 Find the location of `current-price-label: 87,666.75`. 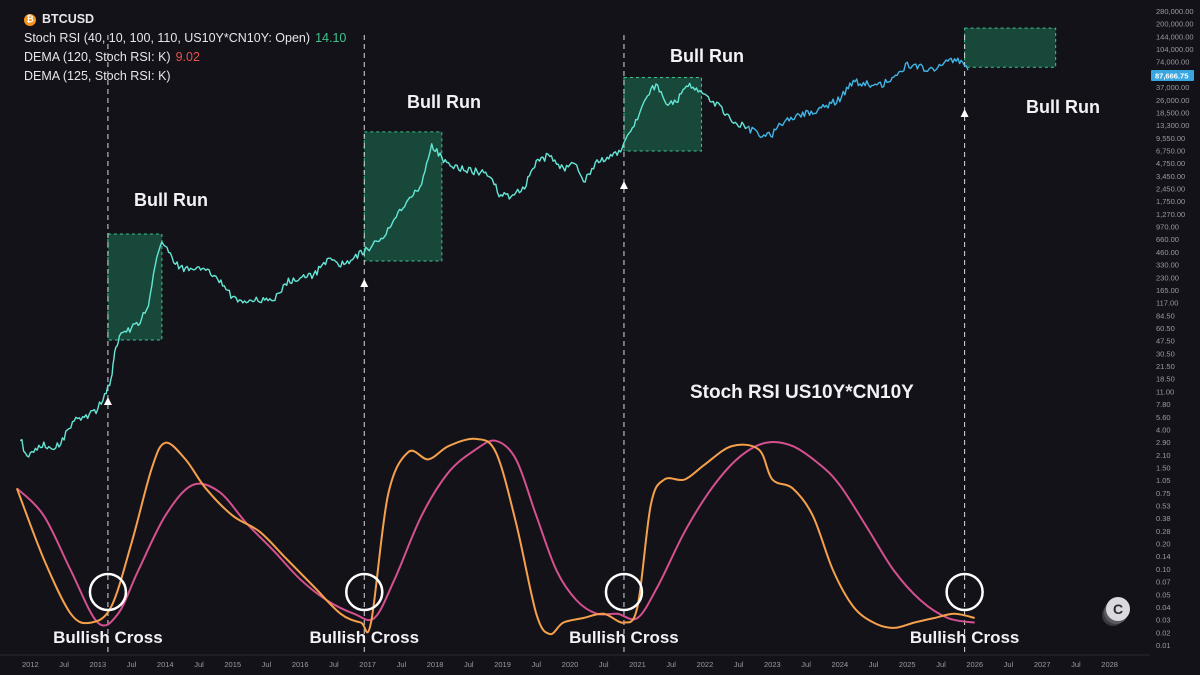

current-price-label: 87,666.75 is located at coordinates (1171, 76).